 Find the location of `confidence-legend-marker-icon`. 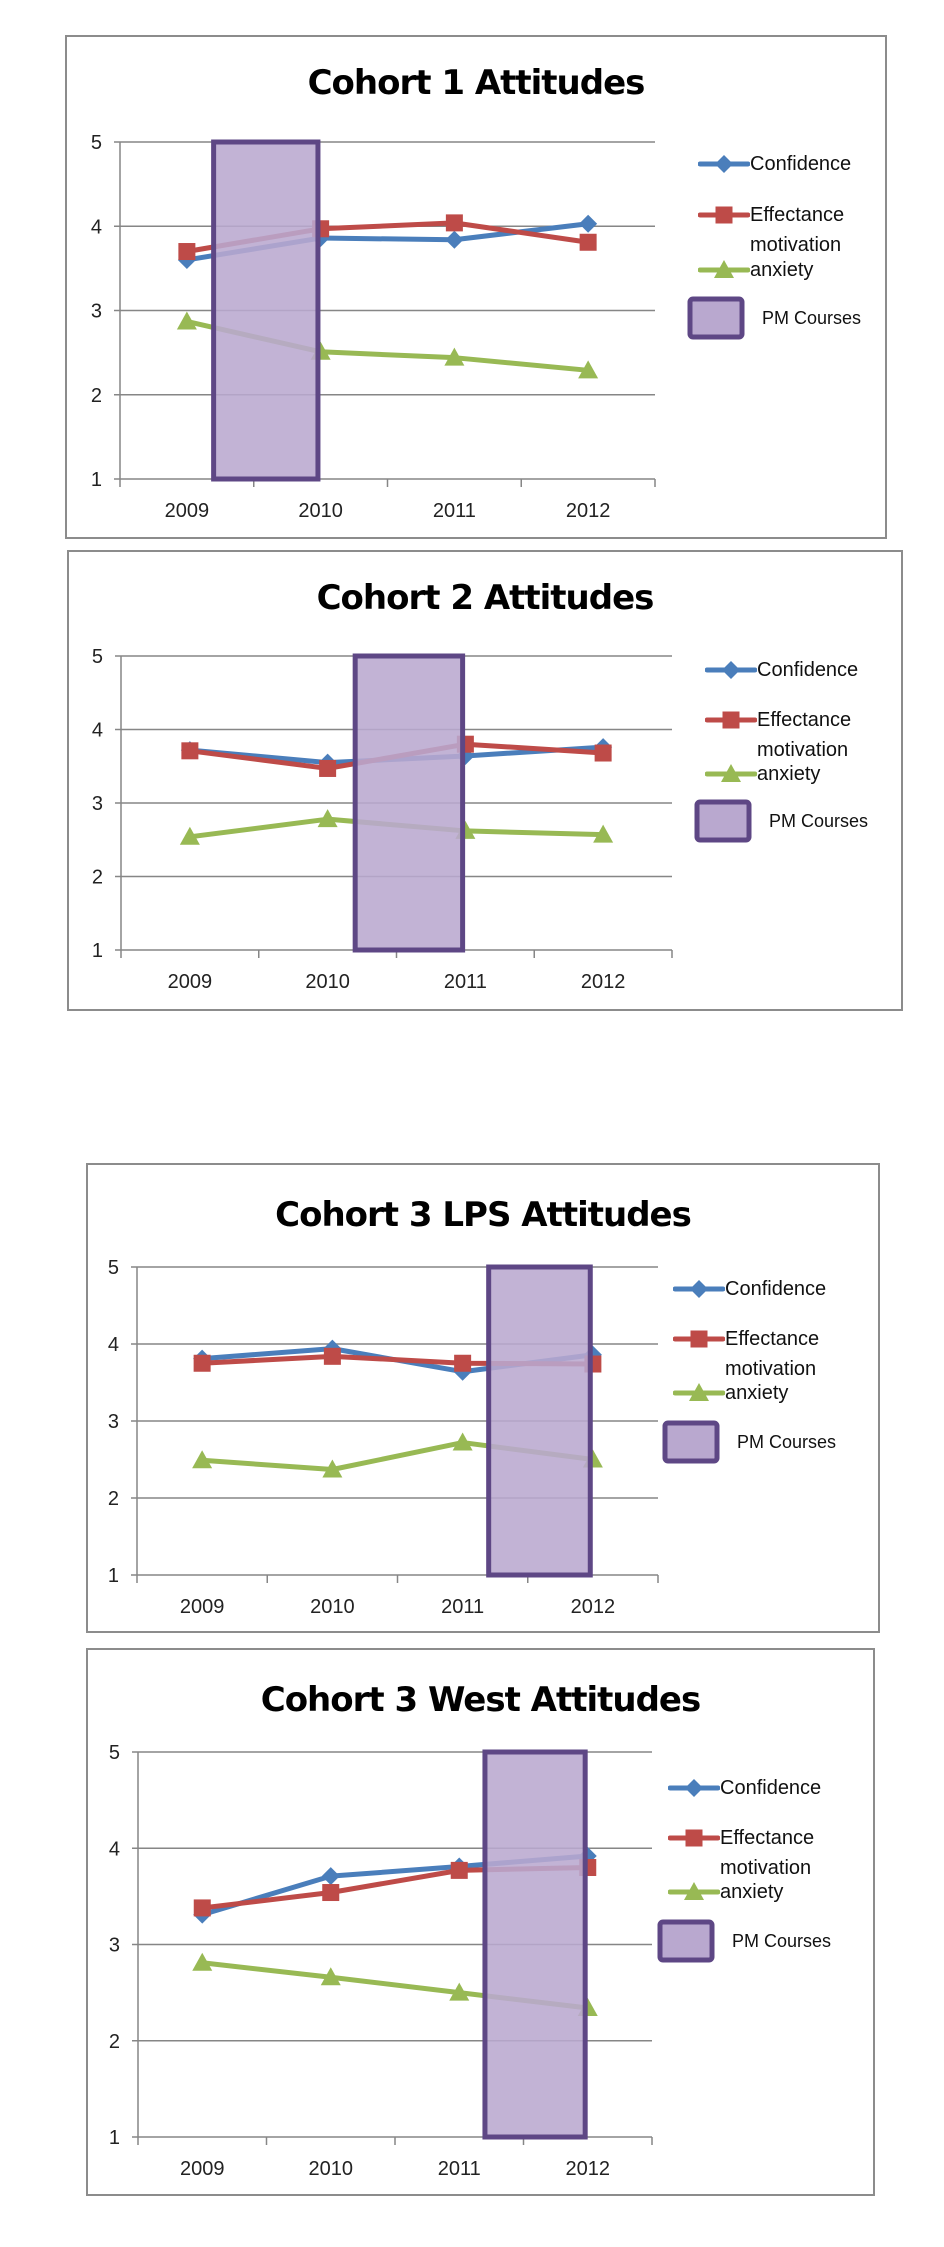

confidence-legend-marker-icon is located at coordinates (699, 1289).